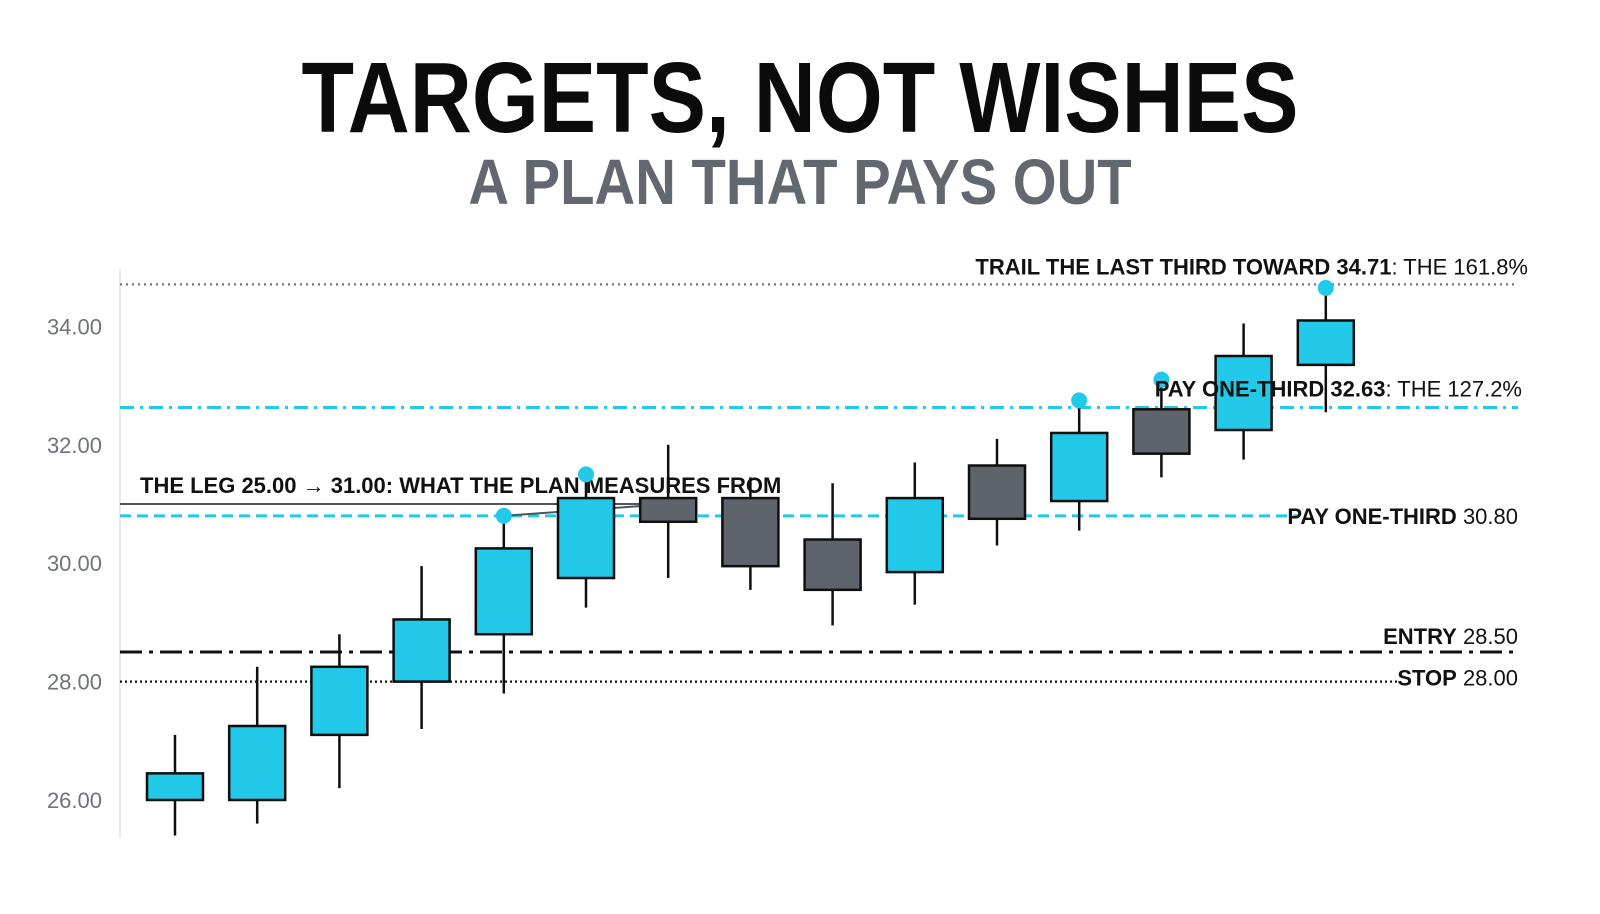 This screenshot has width=1600, height=914. What do you see at coordinates (800, 98) in the screenshot?
I see `chart-title: TARGETS, NOT WISHES` at bounding box center [800, 98].